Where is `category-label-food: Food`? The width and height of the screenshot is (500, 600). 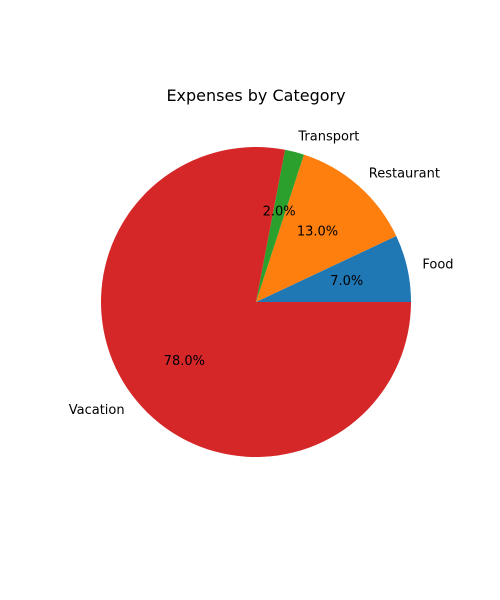
category-label-food: Food is located at coordinates (437, 264).